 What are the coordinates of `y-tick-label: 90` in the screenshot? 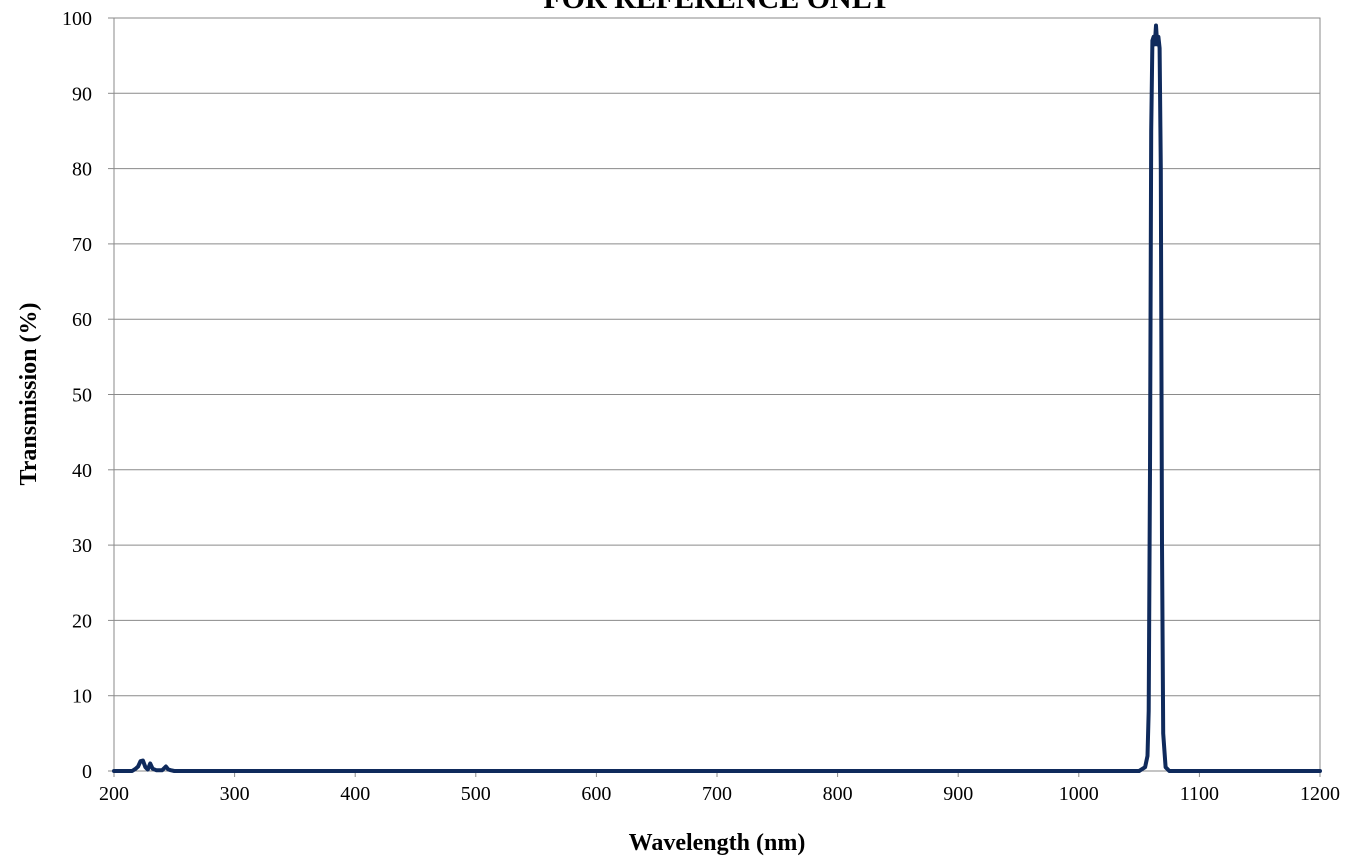 It's located at (82, 94).